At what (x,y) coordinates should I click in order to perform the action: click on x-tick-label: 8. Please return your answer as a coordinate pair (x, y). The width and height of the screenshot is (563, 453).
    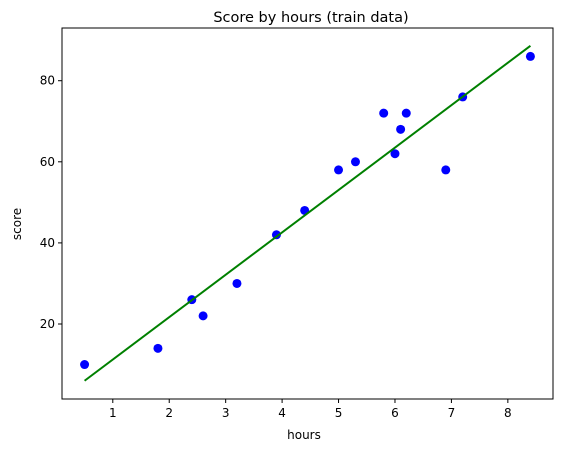
    Looking at the image, I should click on (508, 413).